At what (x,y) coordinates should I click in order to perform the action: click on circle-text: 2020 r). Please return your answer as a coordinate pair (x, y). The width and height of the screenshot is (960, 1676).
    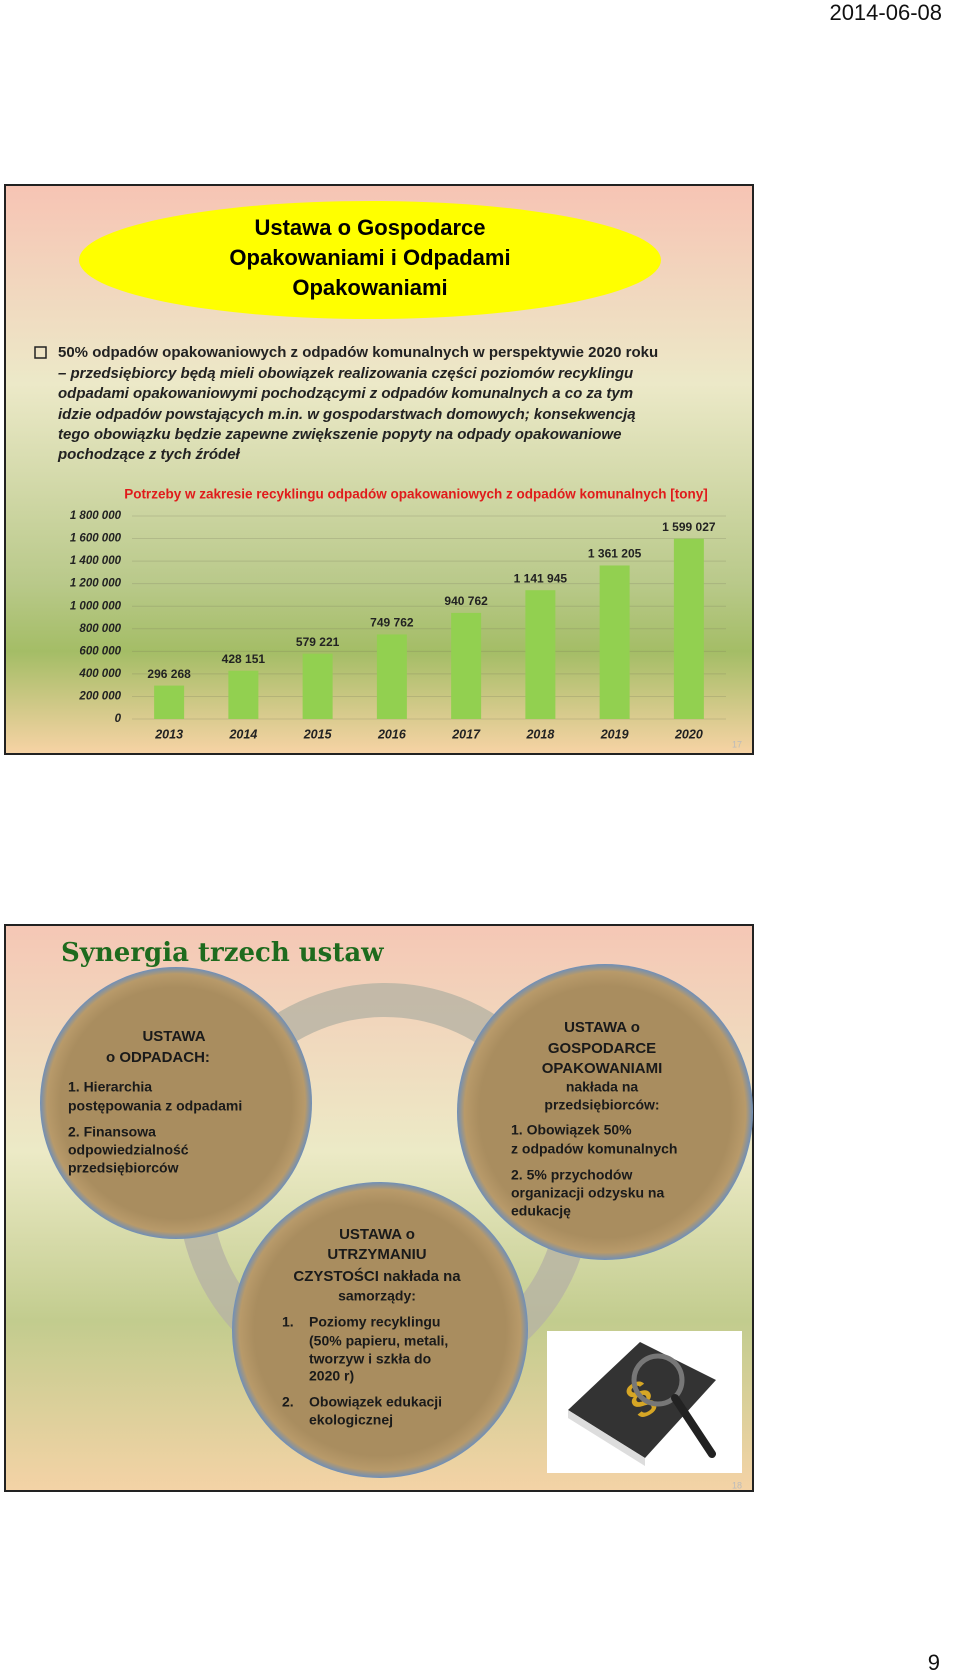
    Looking at the image, I should click on (331, 1376).